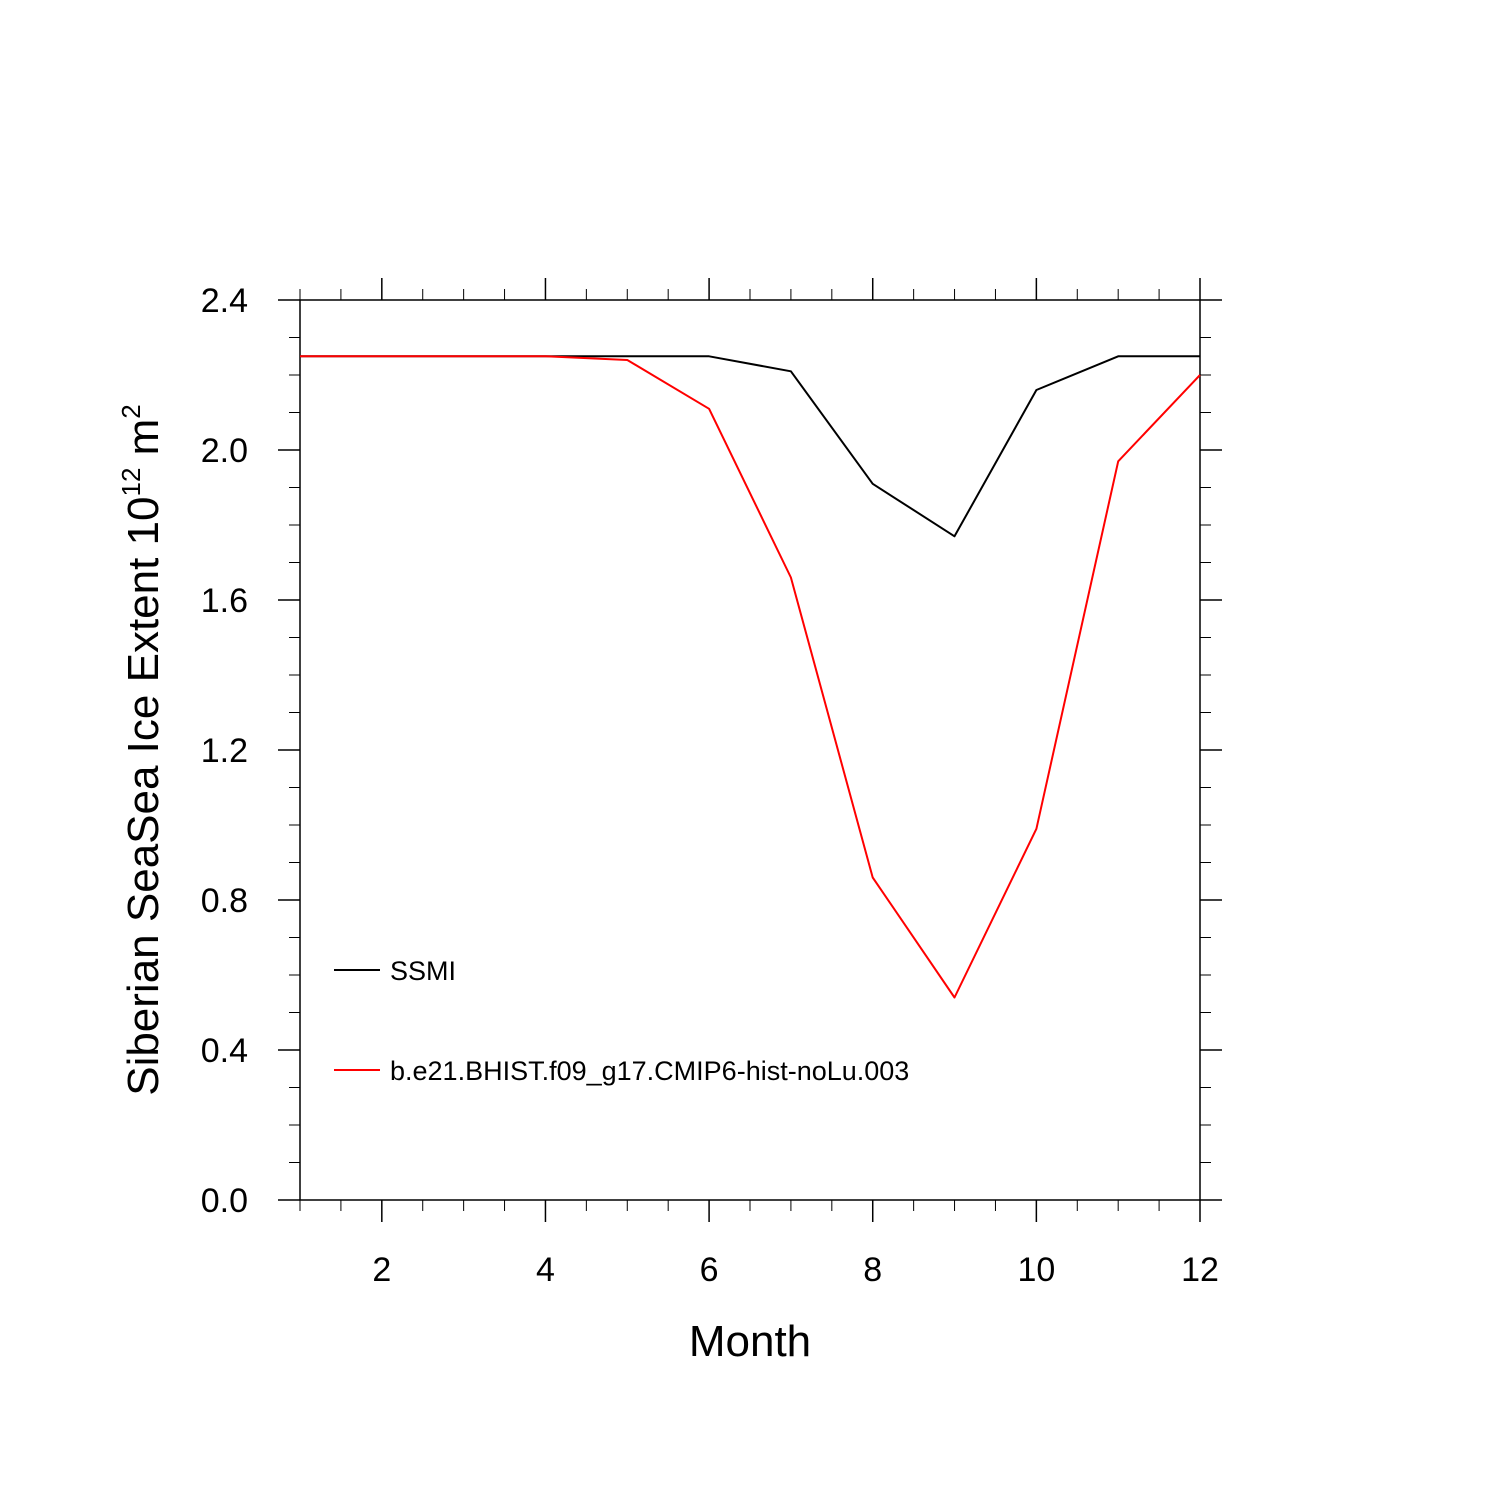  I want to click on series-line-ssmi, so click(750, 446).